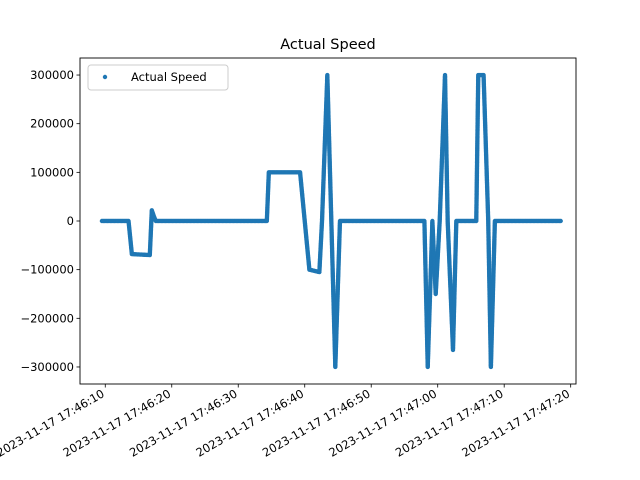 The width and height of the screenshot is (640, 480). I want to click on y-tick-label: −200000, so click(47, 318).